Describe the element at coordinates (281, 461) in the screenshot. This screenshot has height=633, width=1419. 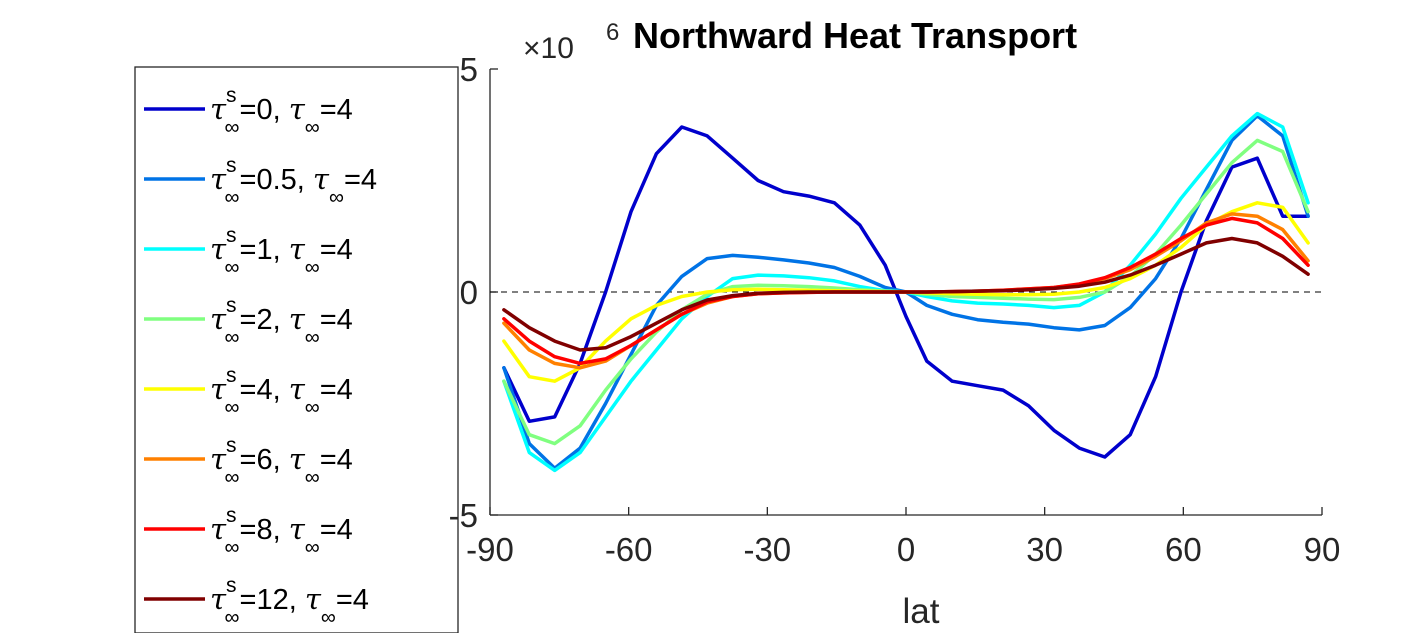
I see `legend-entry-6: τs ∞=6, τ∞=4` at that location.